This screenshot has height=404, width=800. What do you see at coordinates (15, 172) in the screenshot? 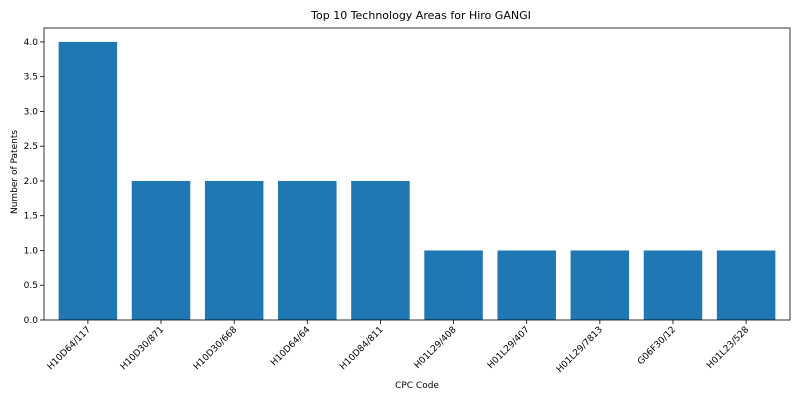
I see `y-axis-label: Number of Patents` at bounding box center [15, 172].